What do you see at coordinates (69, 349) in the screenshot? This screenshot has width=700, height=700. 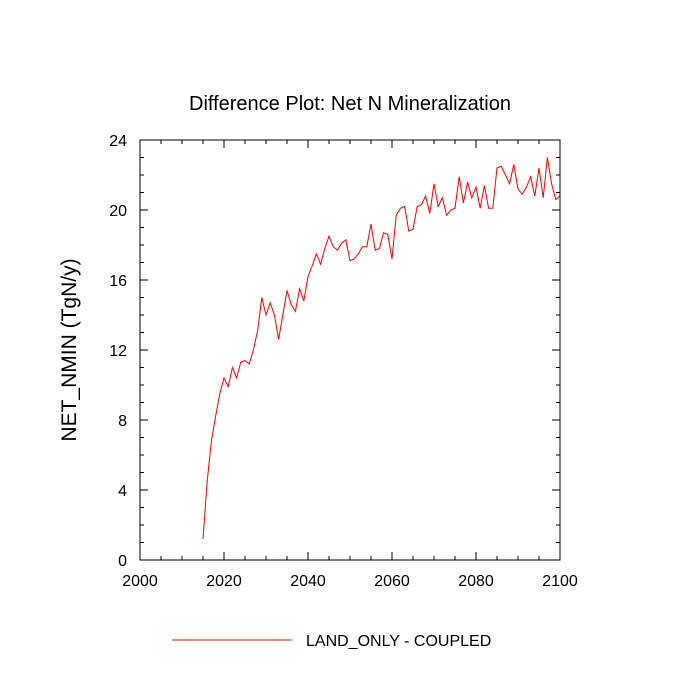 I see `y-axis-label: NET_NMIN (TgN/y)` at bounding box center [69, 349].